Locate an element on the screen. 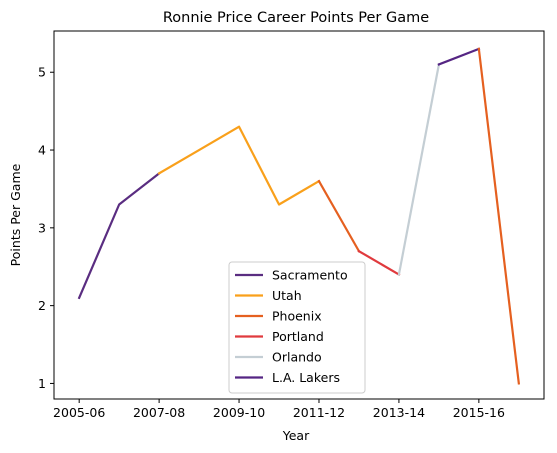 Image resolution: width=557 pixels, height=453 pixels. y-tick-label: 2 is located at coordinates (42, 305).